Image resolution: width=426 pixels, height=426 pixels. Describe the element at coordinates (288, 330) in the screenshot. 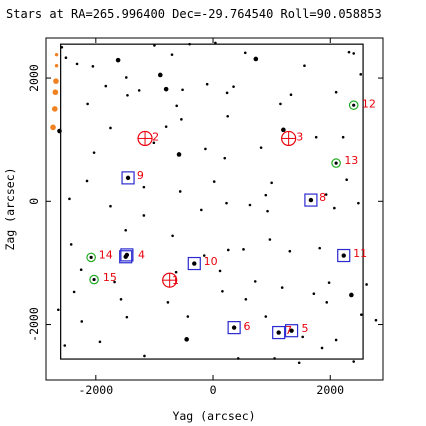

I see `star-id-label: 7` at that location.